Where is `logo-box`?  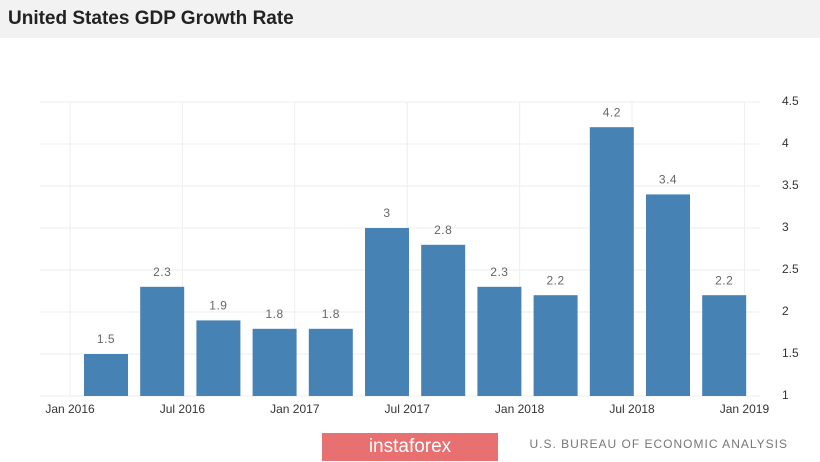
logo-box is located at coordinates (410, 447).